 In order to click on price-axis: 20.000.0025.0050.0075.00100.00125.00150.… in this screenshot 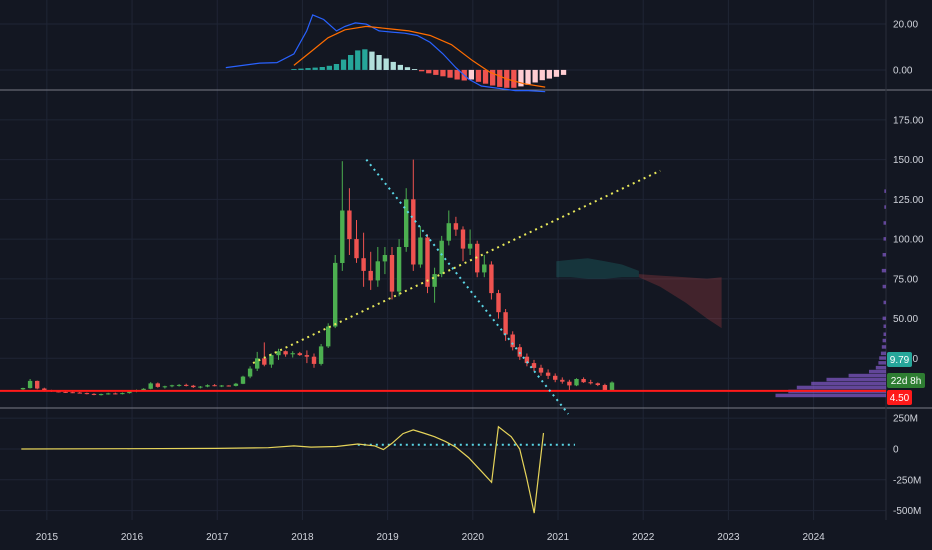, I will do `click(908, 268)`.